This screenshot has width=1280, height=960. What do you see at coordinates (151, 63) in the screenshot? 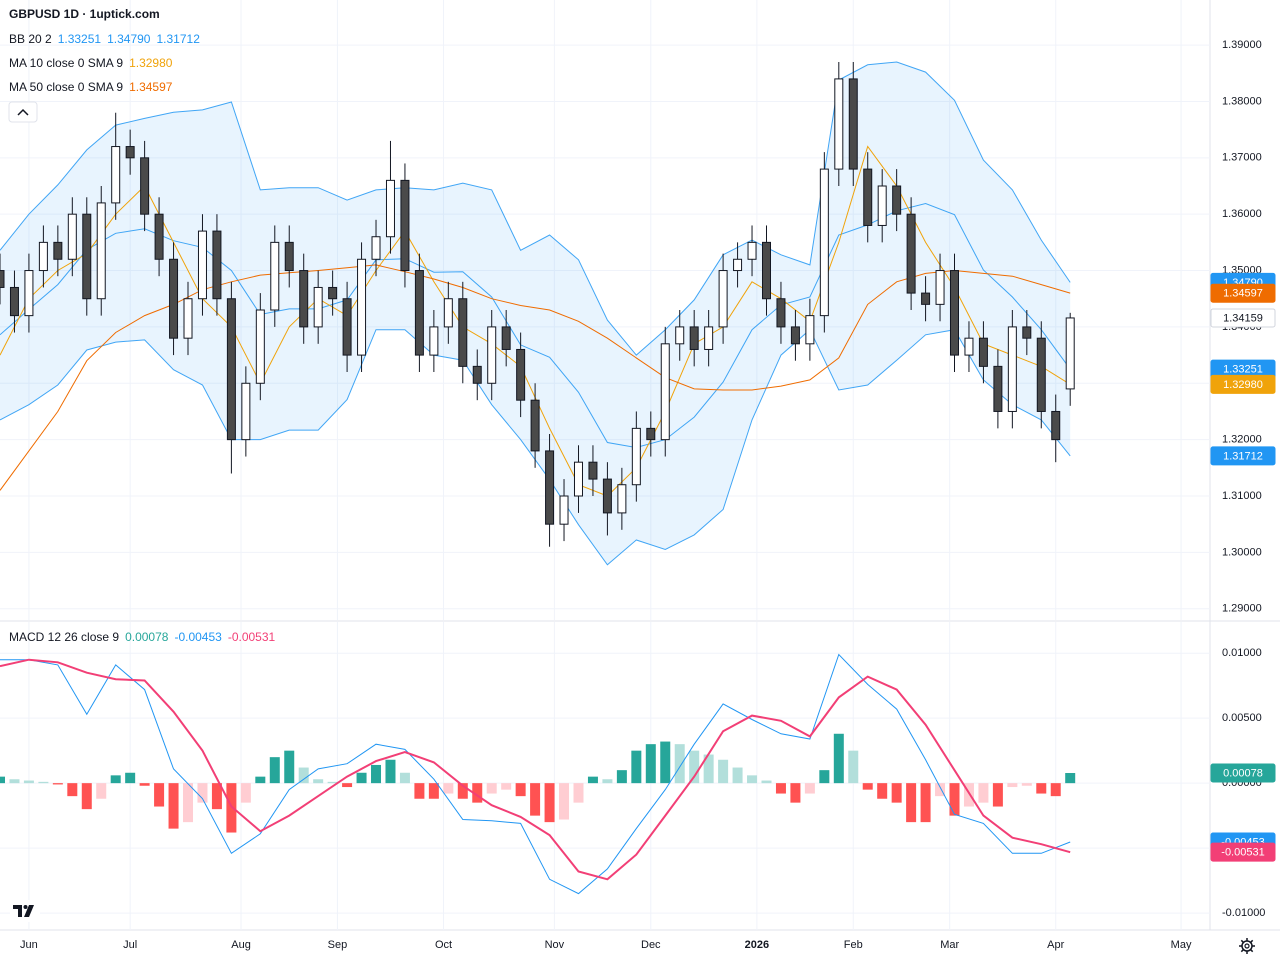
I see `legend-value: 1.32980` at bounding box center [151, 63].